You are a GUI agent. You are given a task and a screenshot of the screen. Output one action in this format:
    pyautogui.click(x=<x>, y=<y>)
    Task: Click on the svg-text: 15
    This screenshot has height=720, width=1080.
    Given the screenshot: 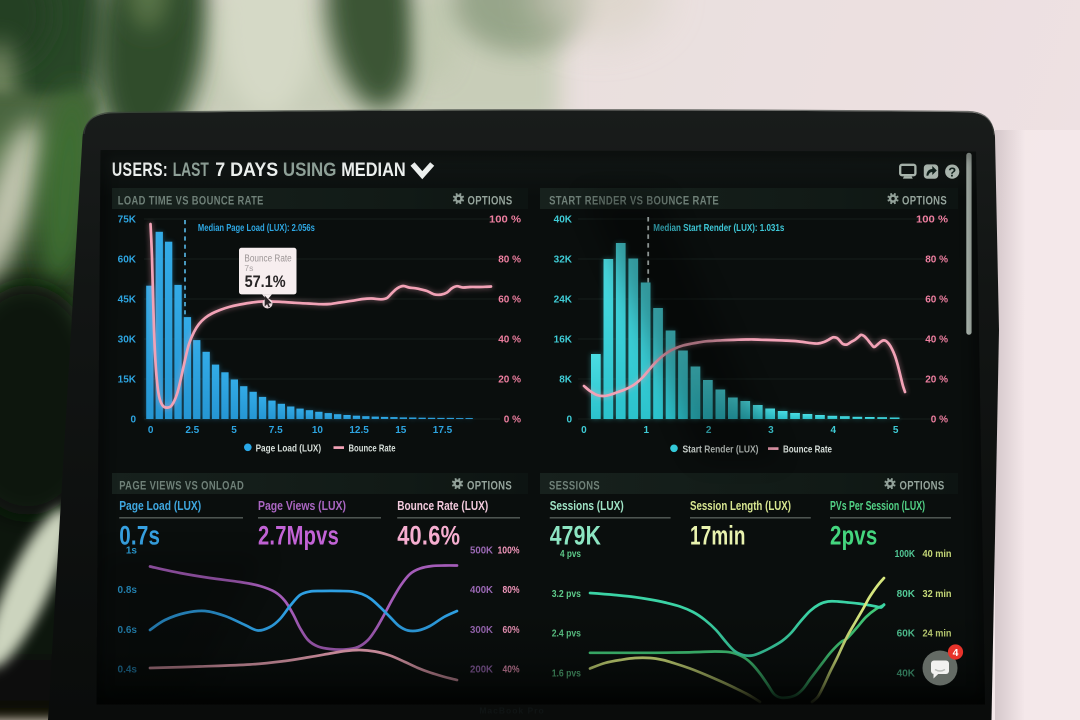 What is the action you would take?
    pyautogui.click(x=401, y=430)
    